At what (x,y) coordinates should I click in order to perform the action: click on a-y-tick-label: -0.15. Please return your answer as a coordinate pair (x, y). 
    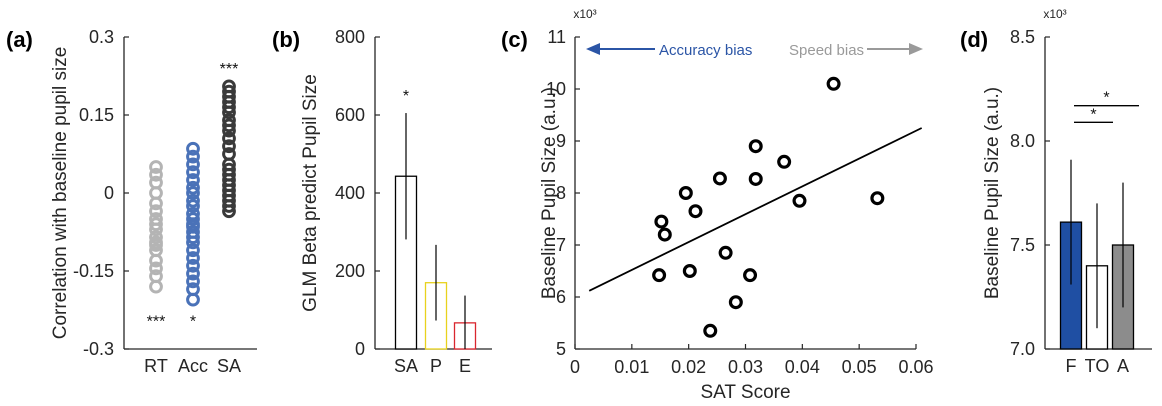
    Looking at the image, I should click on (93, 271).